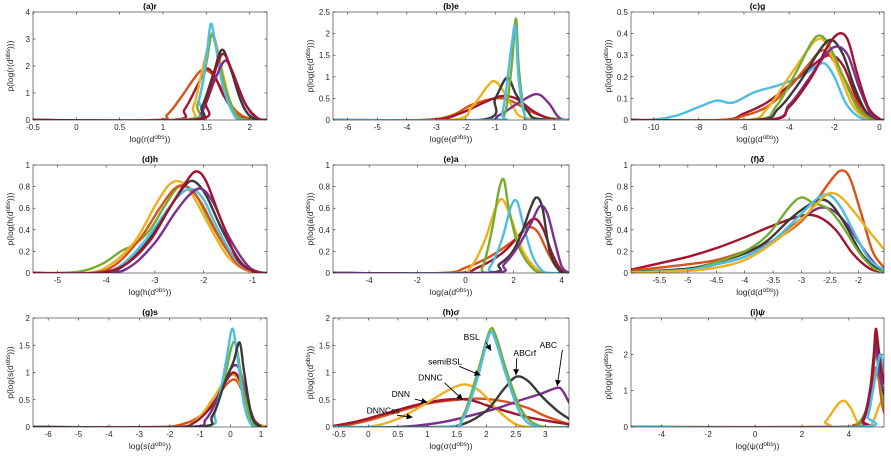  Describe the element at coordinates (390, 412) in the screenshot. I see `annotation-dnncss: DNNCss` at that location.